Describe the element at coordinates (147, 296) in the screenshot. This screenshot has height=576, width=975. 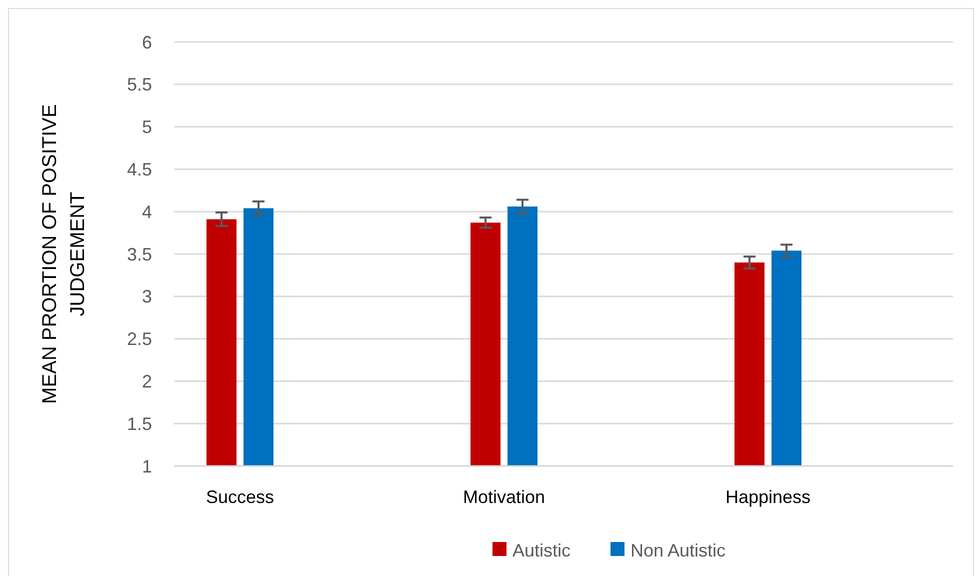
I see `y-tick-label: 3` at that location.